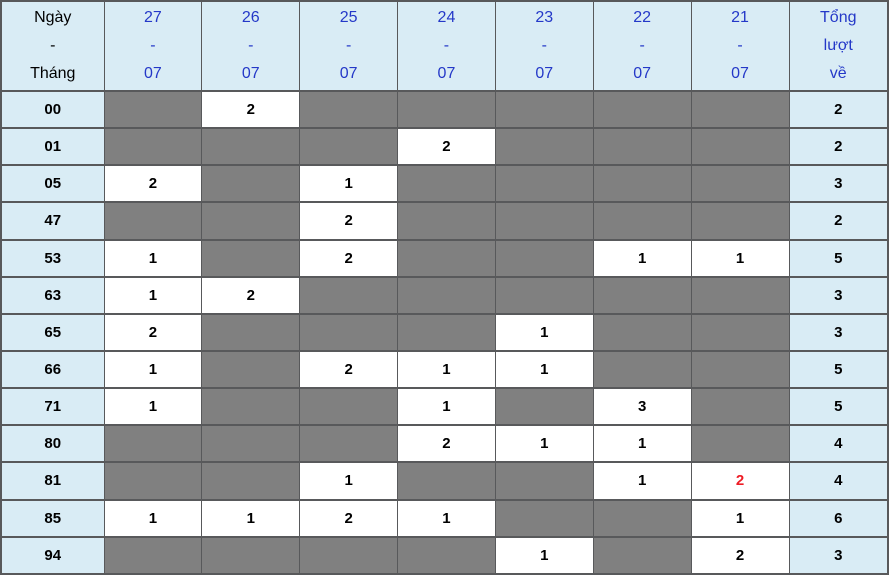  What do you see at coordinates (53, 73) in the screenshot?
I see `header-line: Tháng` at bounding box center [53, 73].